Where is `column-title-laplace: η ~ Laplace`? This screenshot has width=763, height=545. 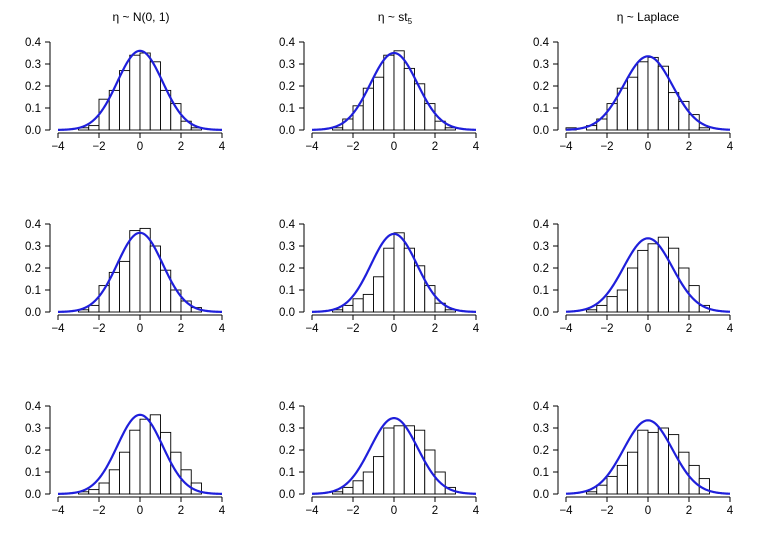 column-title-laplace: η ~ Laplace is located at coordinates (648, 17).